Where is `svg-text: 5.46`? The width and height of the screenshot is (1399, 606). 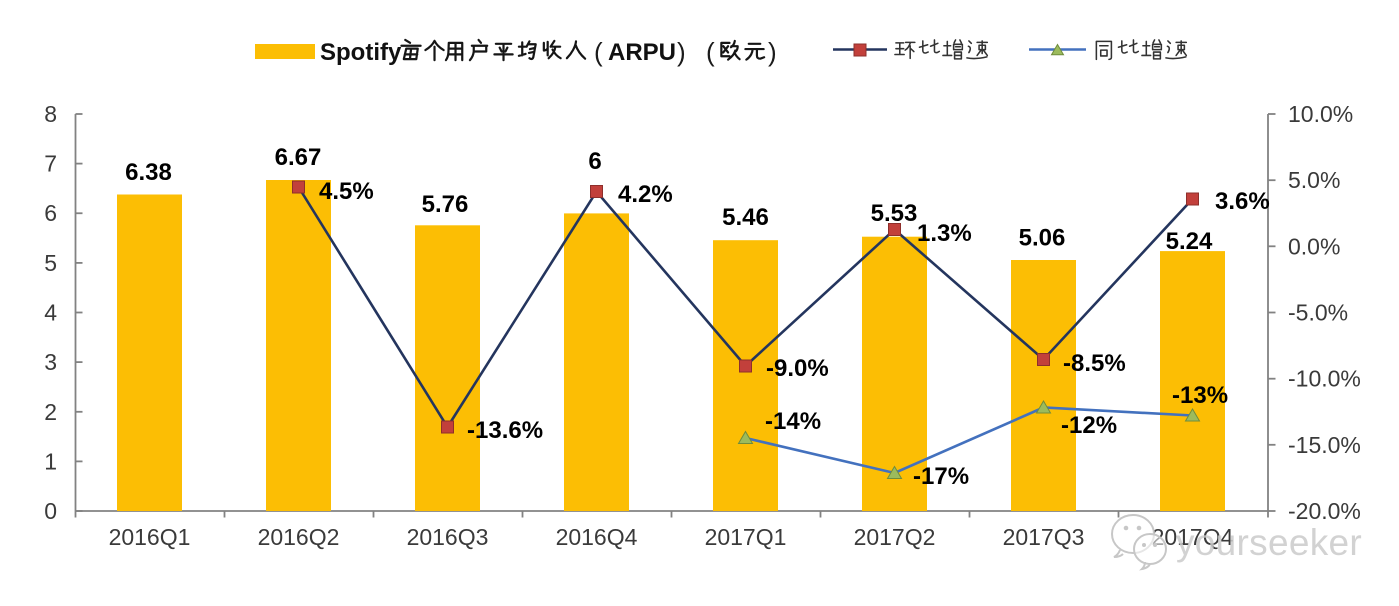
svg-text: 5.46 is located at coordinates (745, 217).